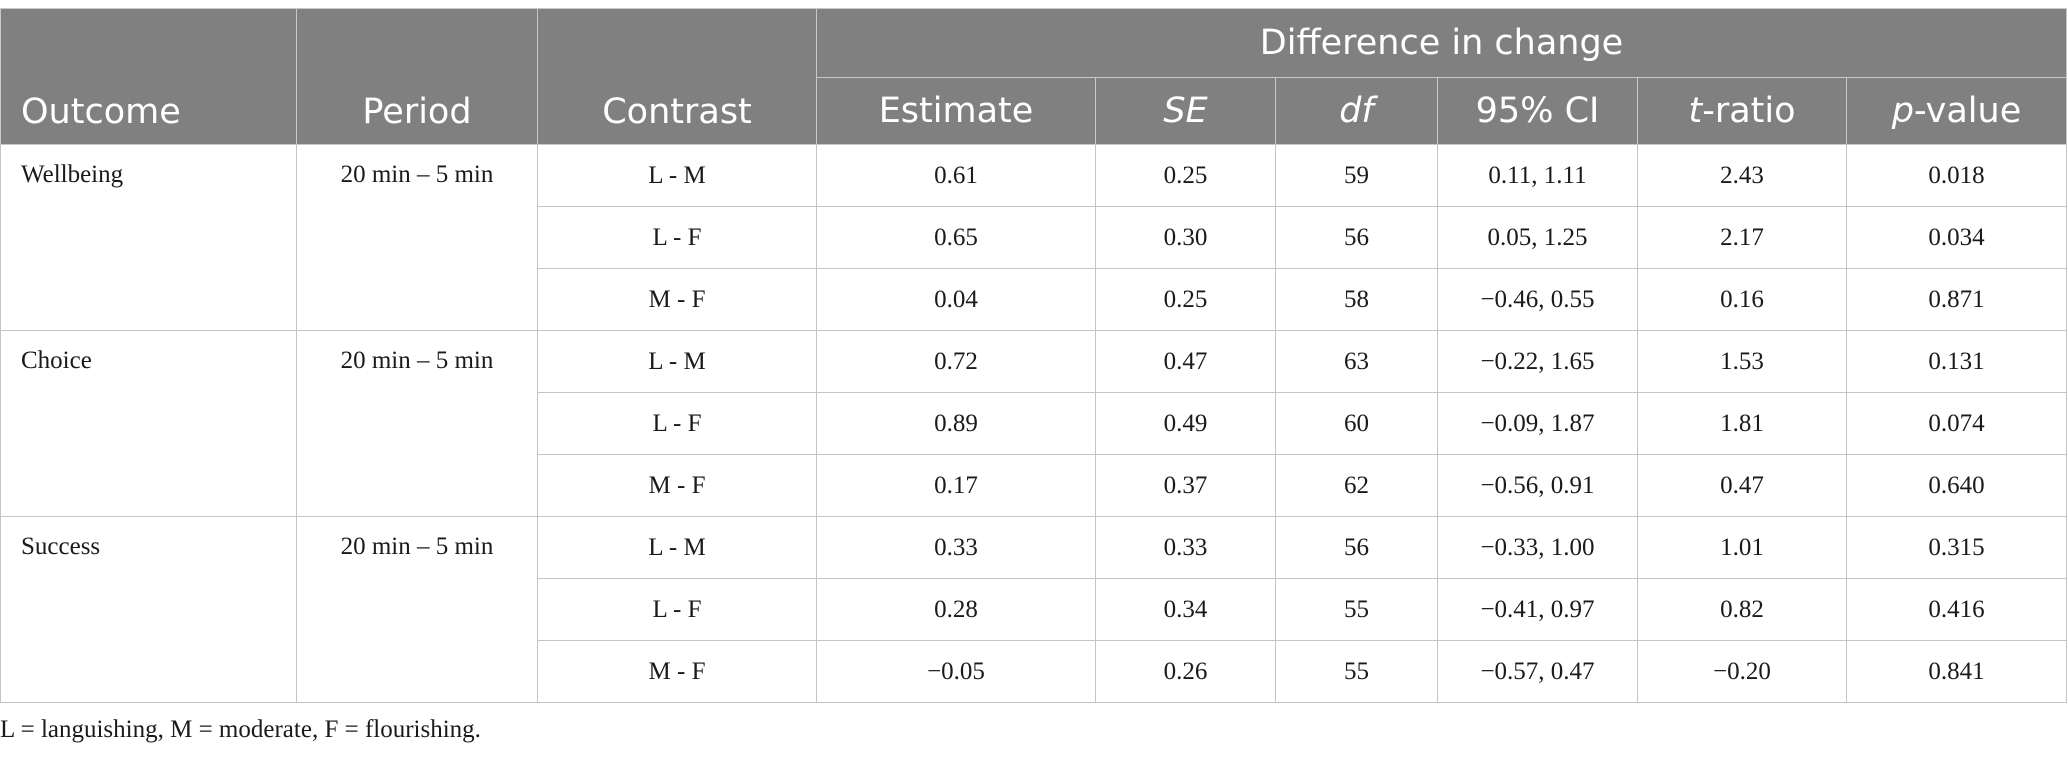  I want to click on p-value-cell: 0.871, so click(1956, 299).